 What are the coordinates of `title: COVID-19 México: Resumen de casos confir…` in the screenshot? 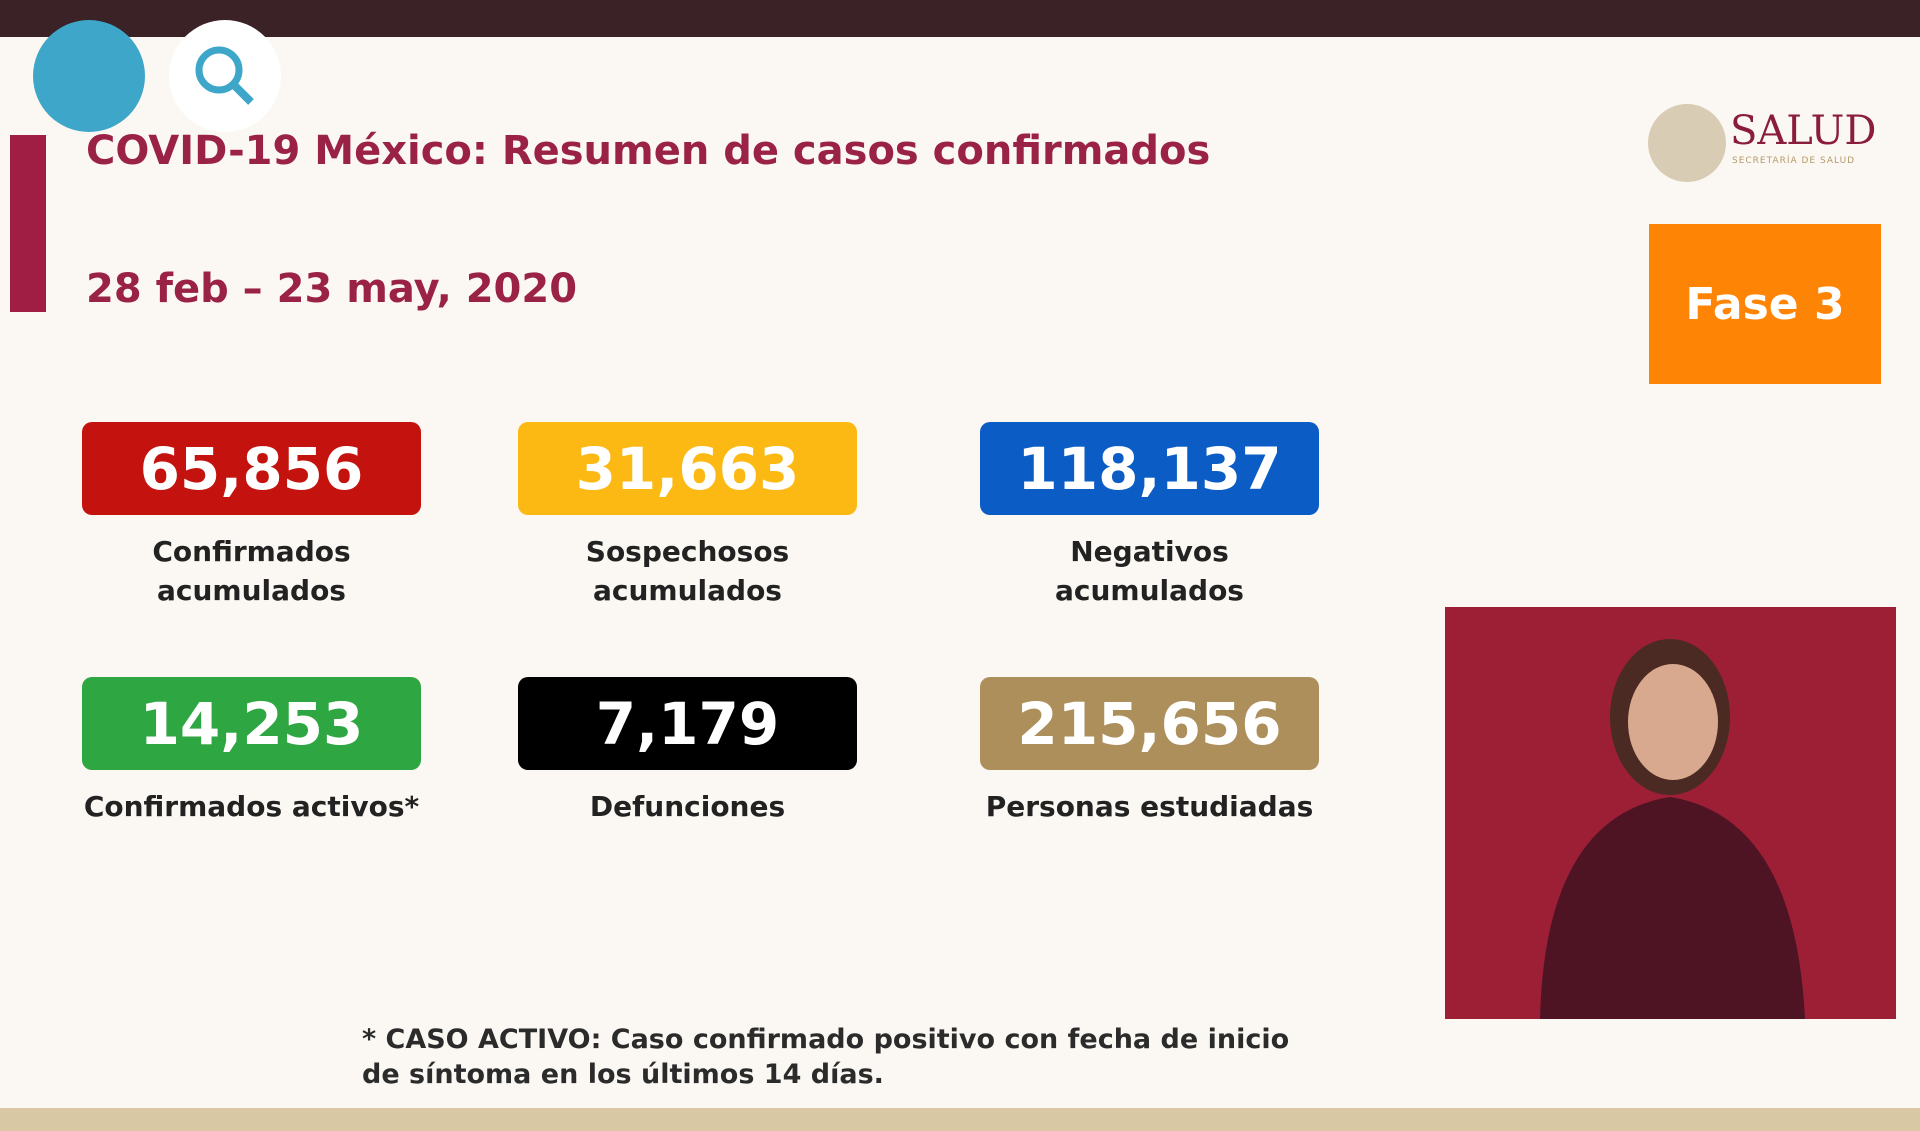 It's located at (648, 151).